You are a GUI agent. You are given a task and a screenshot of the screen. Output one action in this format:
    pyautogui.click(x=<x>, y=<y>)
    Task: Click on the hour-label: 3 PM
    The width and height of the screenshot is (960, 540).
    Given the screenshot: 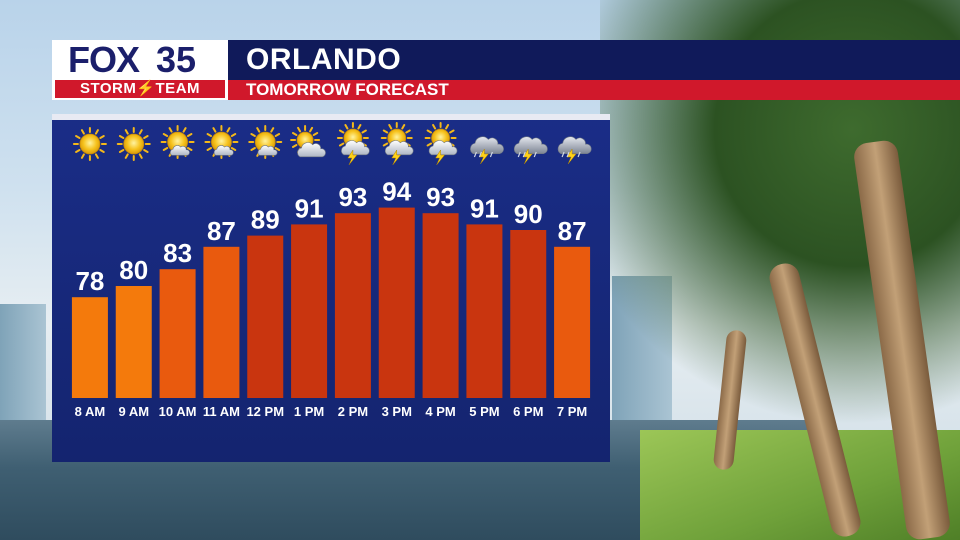 What is the action you would take?
    pyautogui.click(x=397, y=411)
    